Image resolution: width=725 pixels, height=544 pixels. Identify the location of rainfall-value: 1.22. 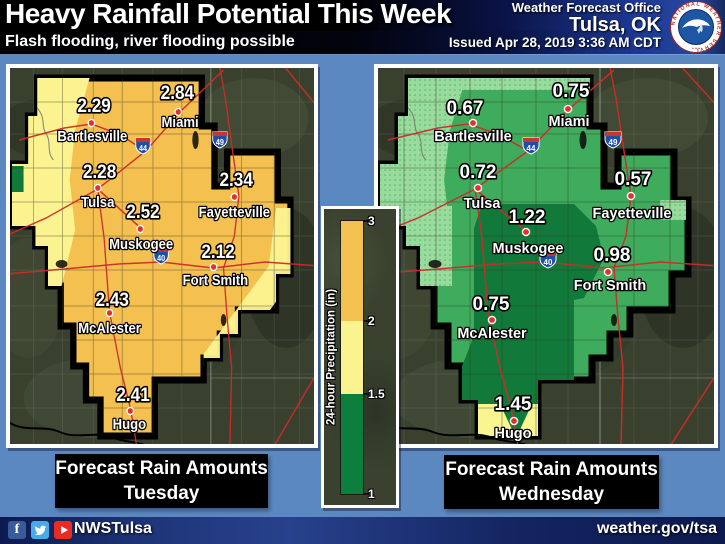
(527, 217).